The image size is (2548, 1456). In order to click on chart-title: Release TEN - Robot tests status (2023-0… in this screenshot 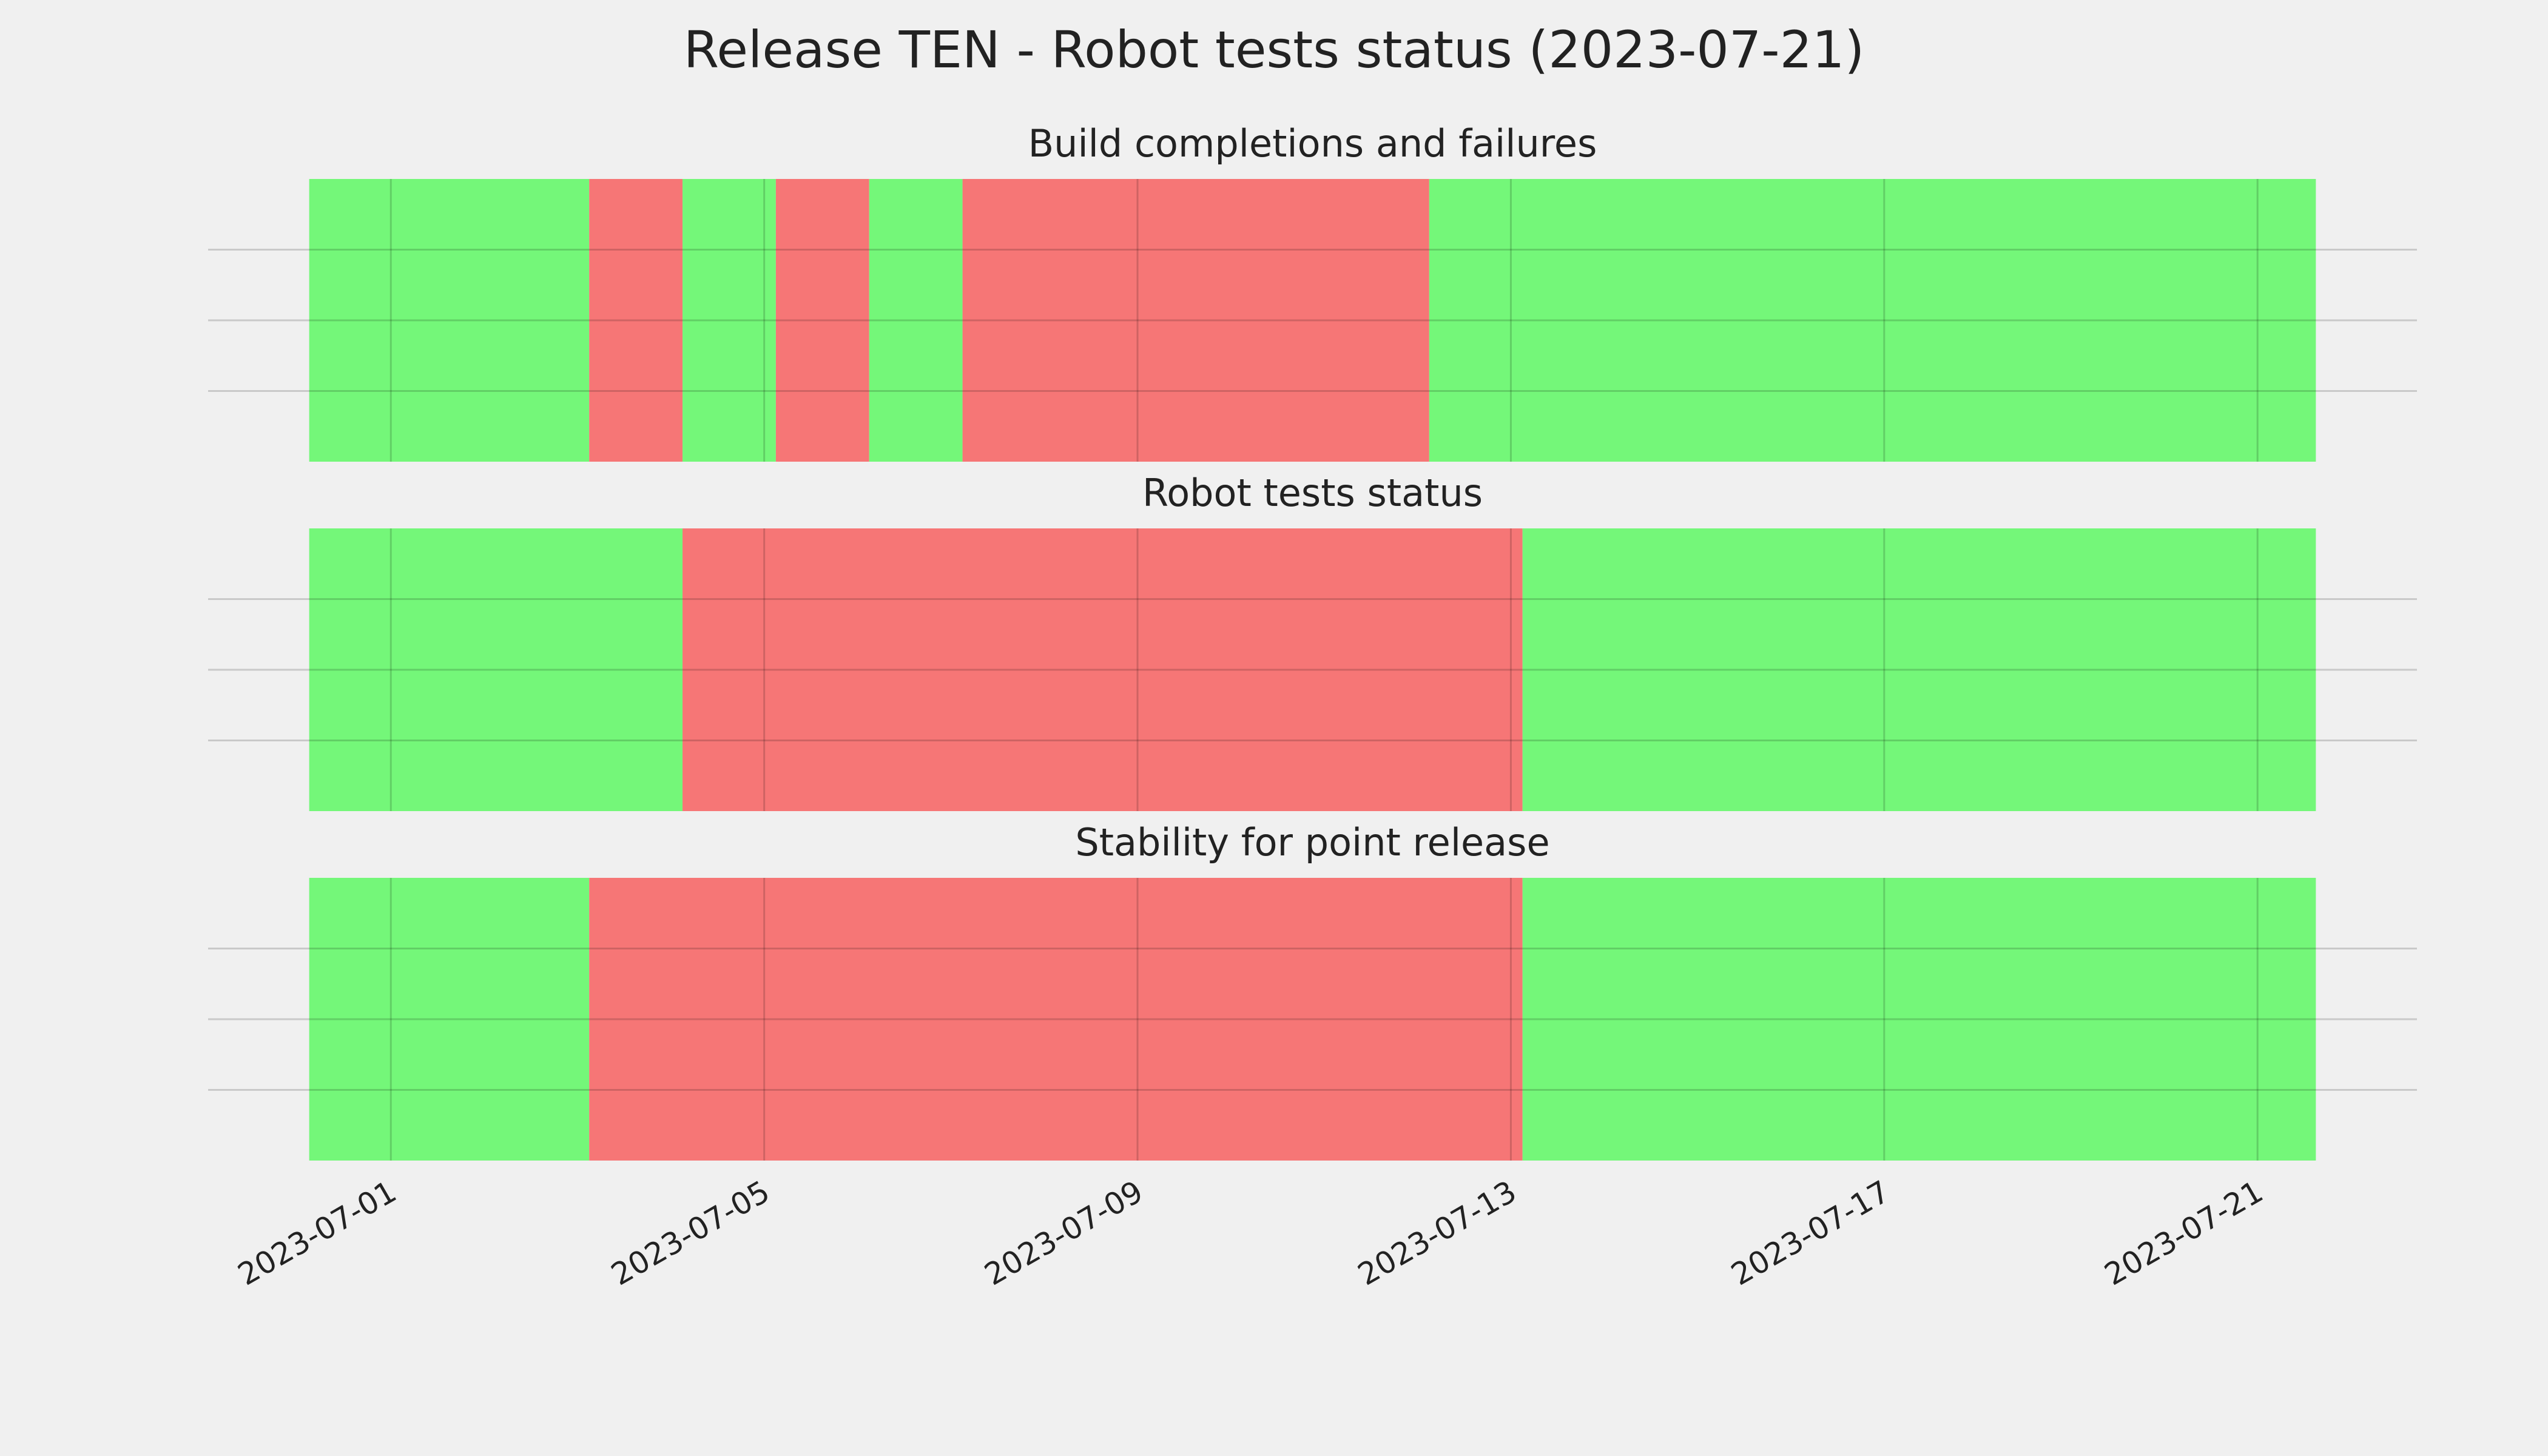, I will do `click(1274, 49)`.